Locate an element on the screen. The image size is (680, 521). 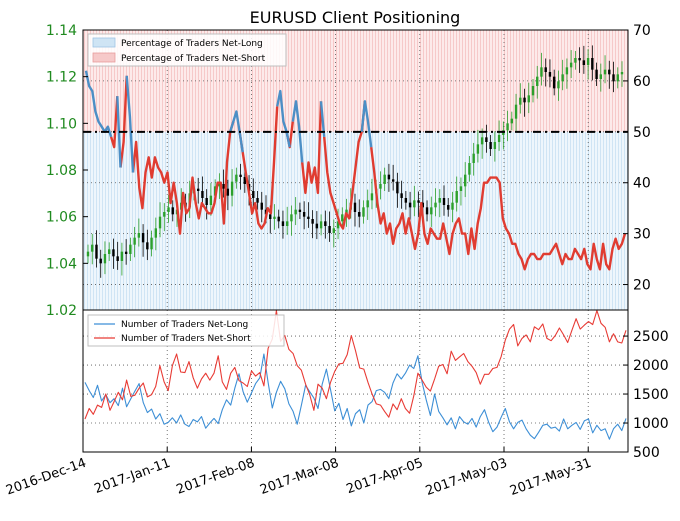
right-tick-label: 50 is located at coordinates (642, 133).